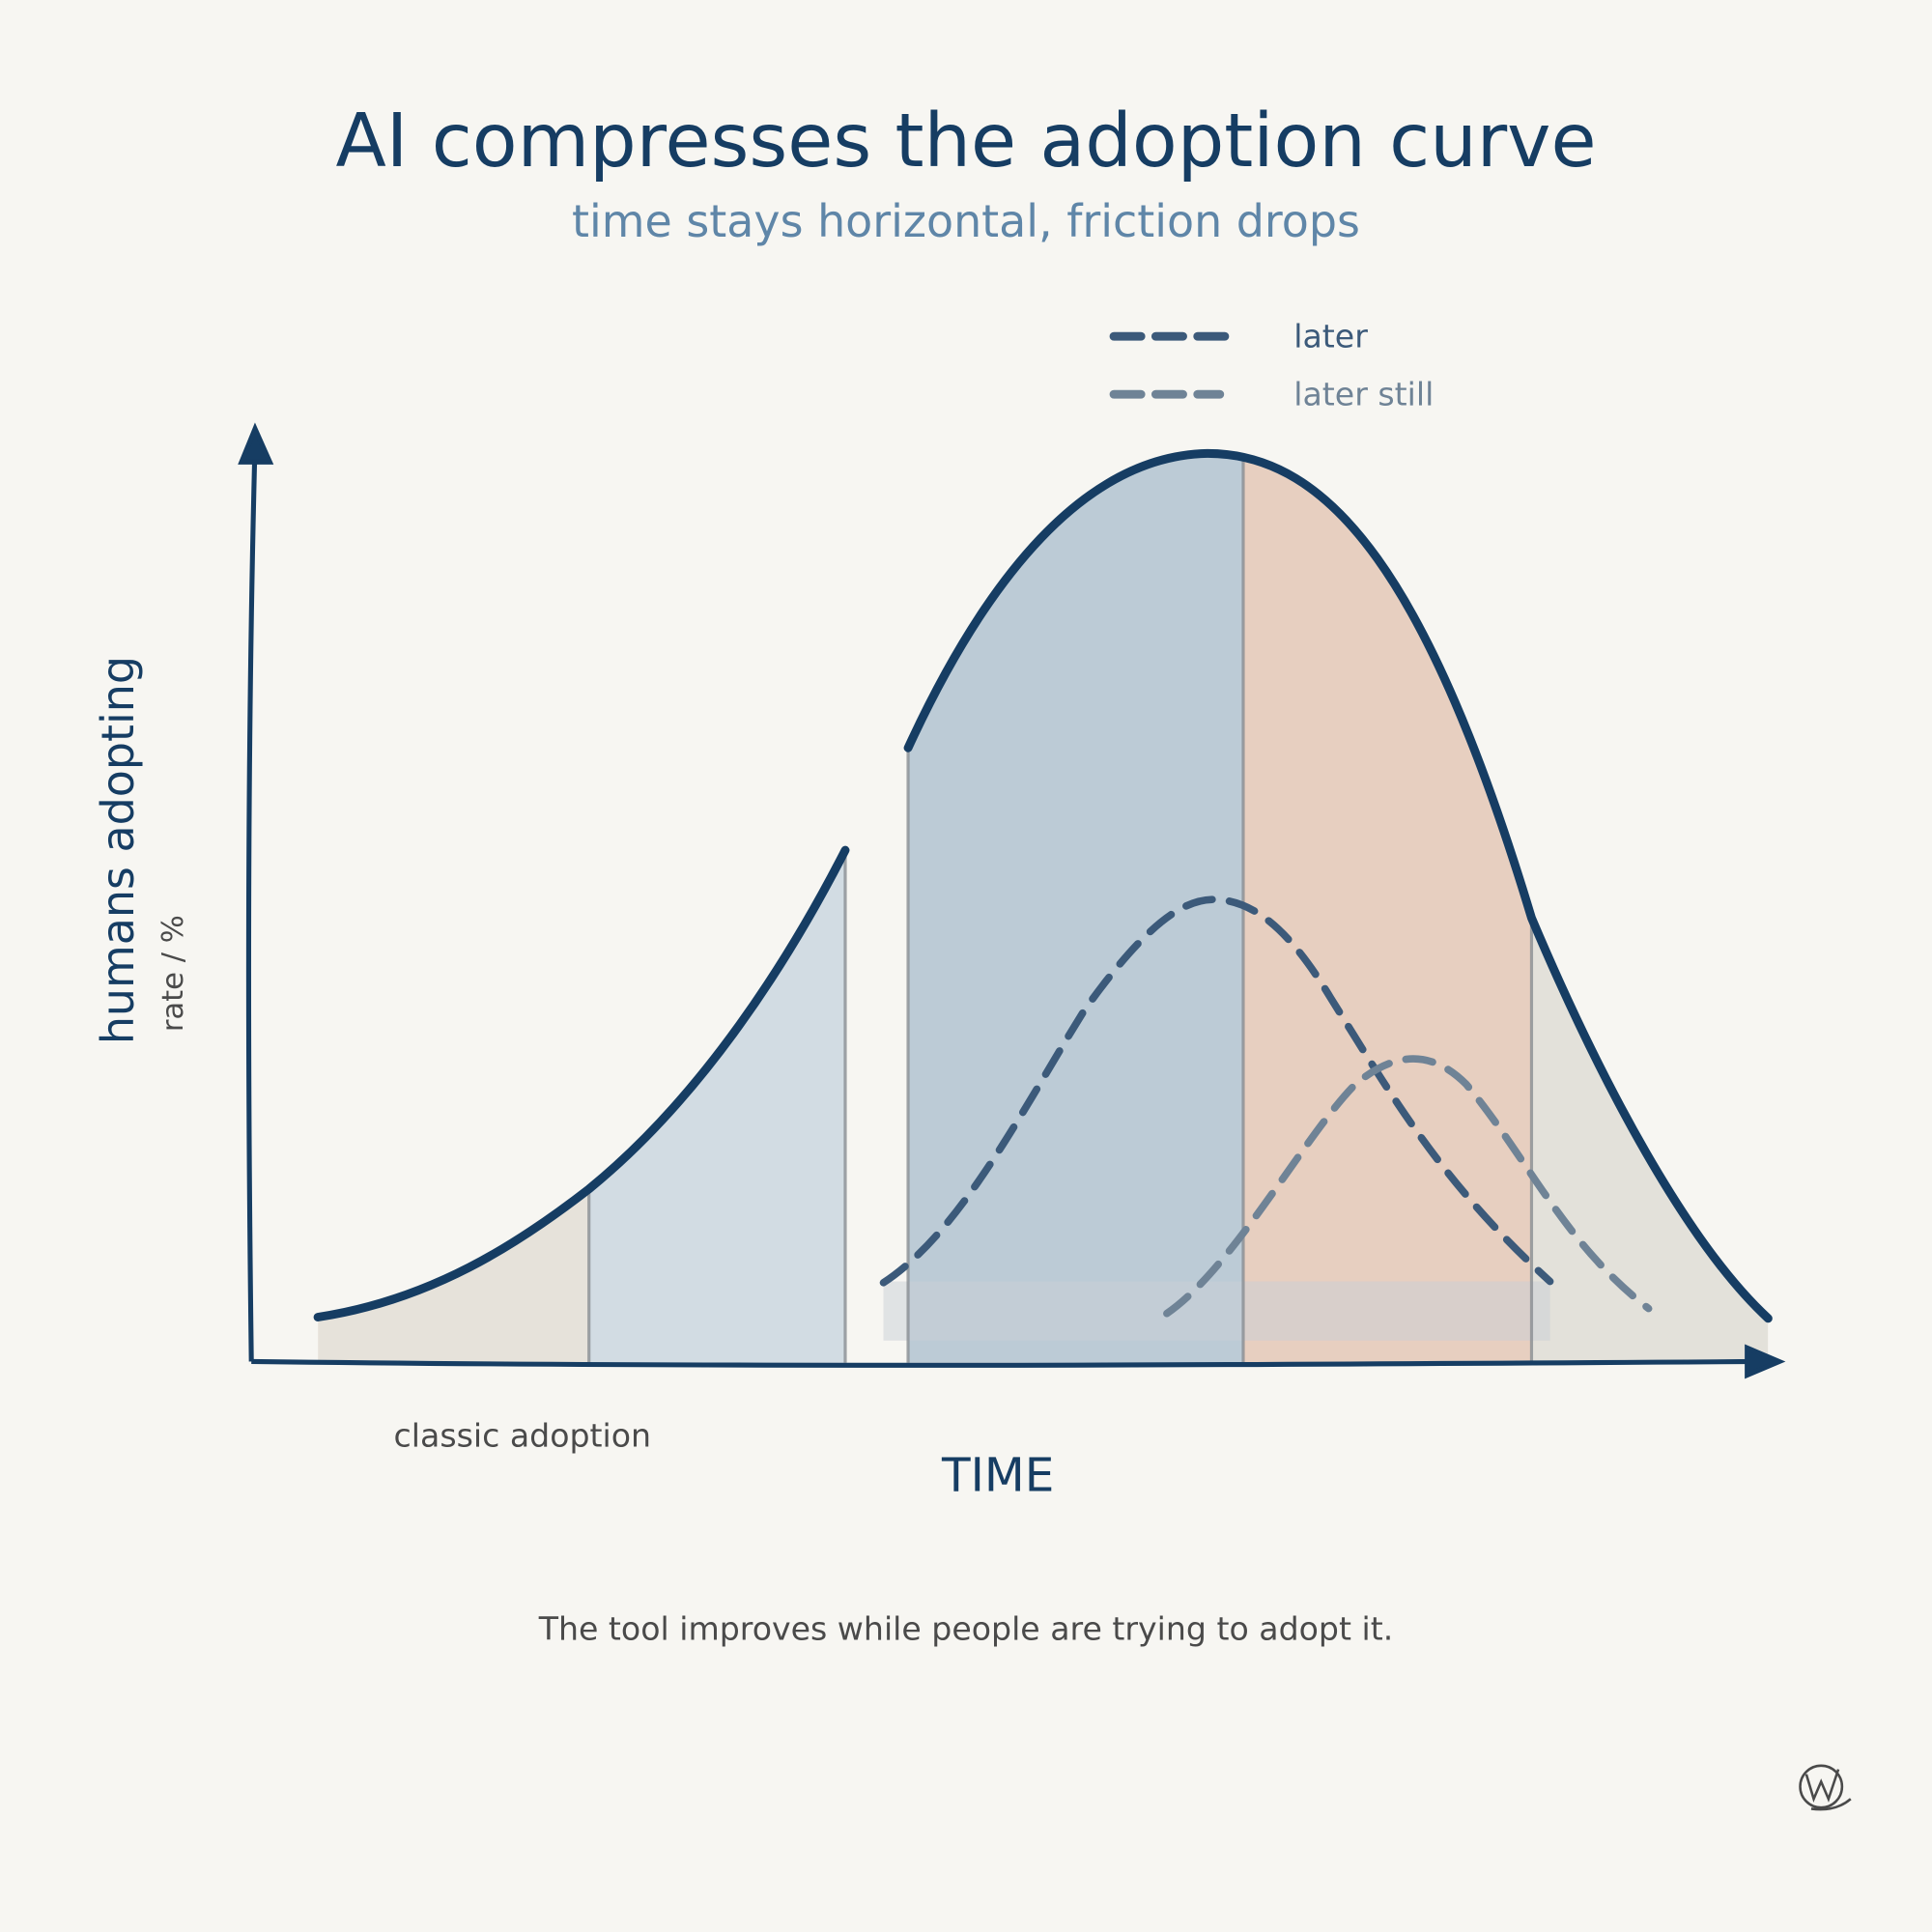 The width and height of the screenshot is (1932, 1932). Describe the element at coordinates (1216, 1311) in the screenshot. I see `band` at that location.